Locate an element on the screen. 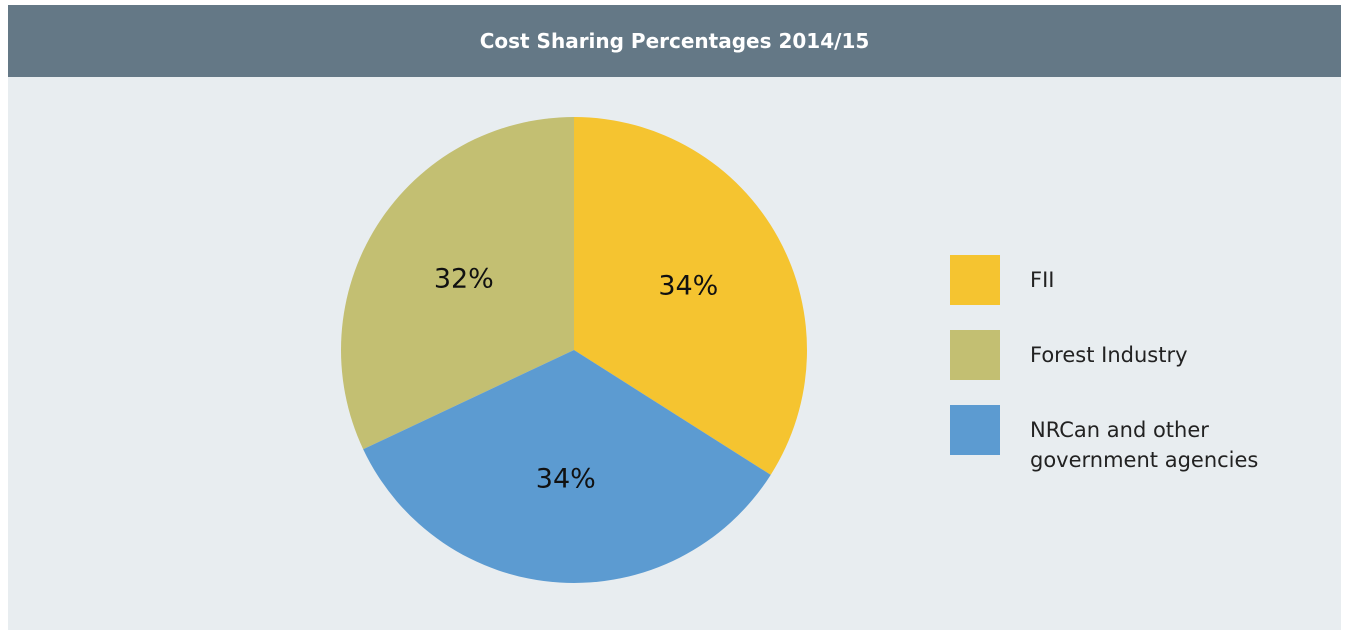 The width and height of the screenshot is (1349, 630). chart-title: Cost Sharing Percentages 2014/15 is located at coordinates (674, 41).